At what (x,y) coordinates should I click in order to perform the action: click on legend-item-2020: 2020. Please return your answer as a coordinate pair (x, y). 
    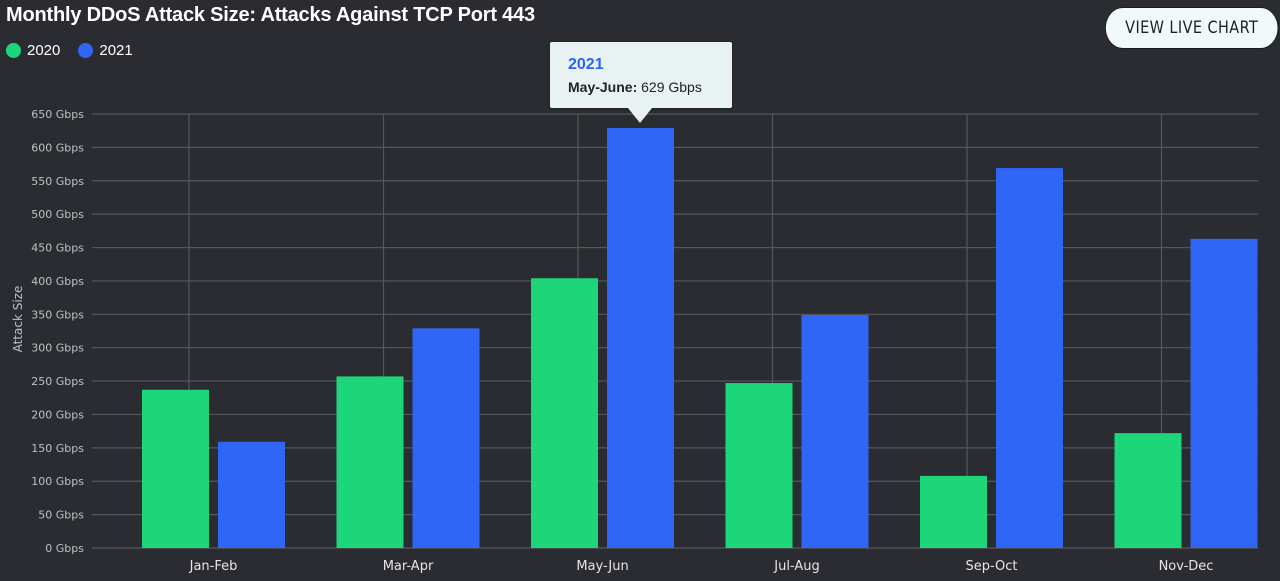
    Looking at the image, I should click on (33, 50).